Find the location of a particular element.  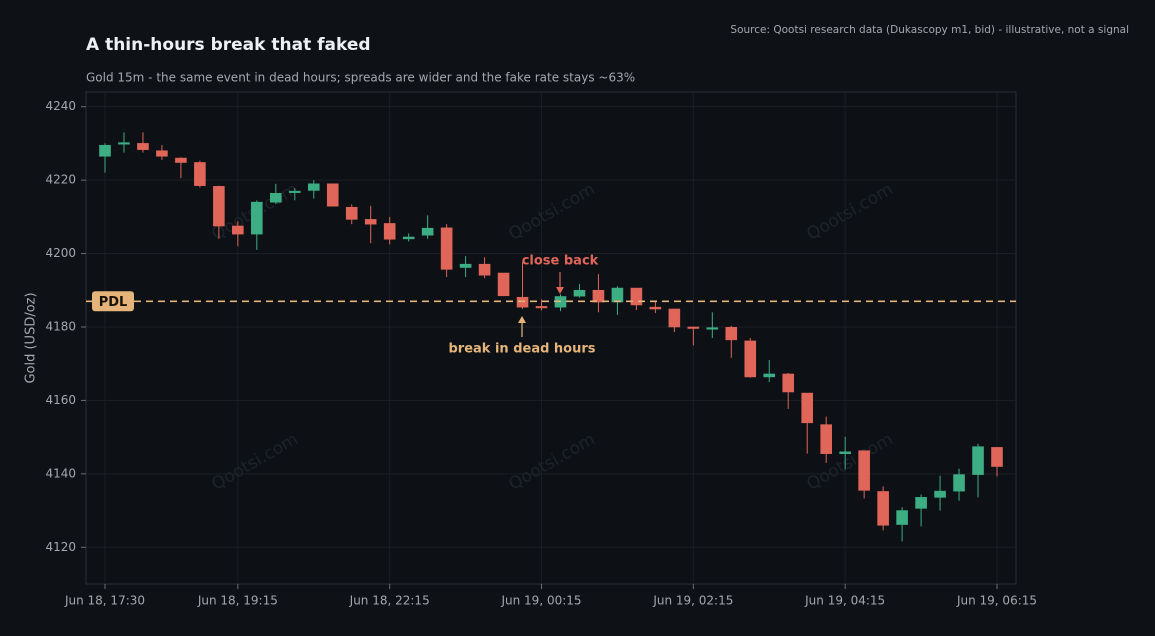

x-tick-label: Jun 19, 00:15 is located at coordinates (540, 601).